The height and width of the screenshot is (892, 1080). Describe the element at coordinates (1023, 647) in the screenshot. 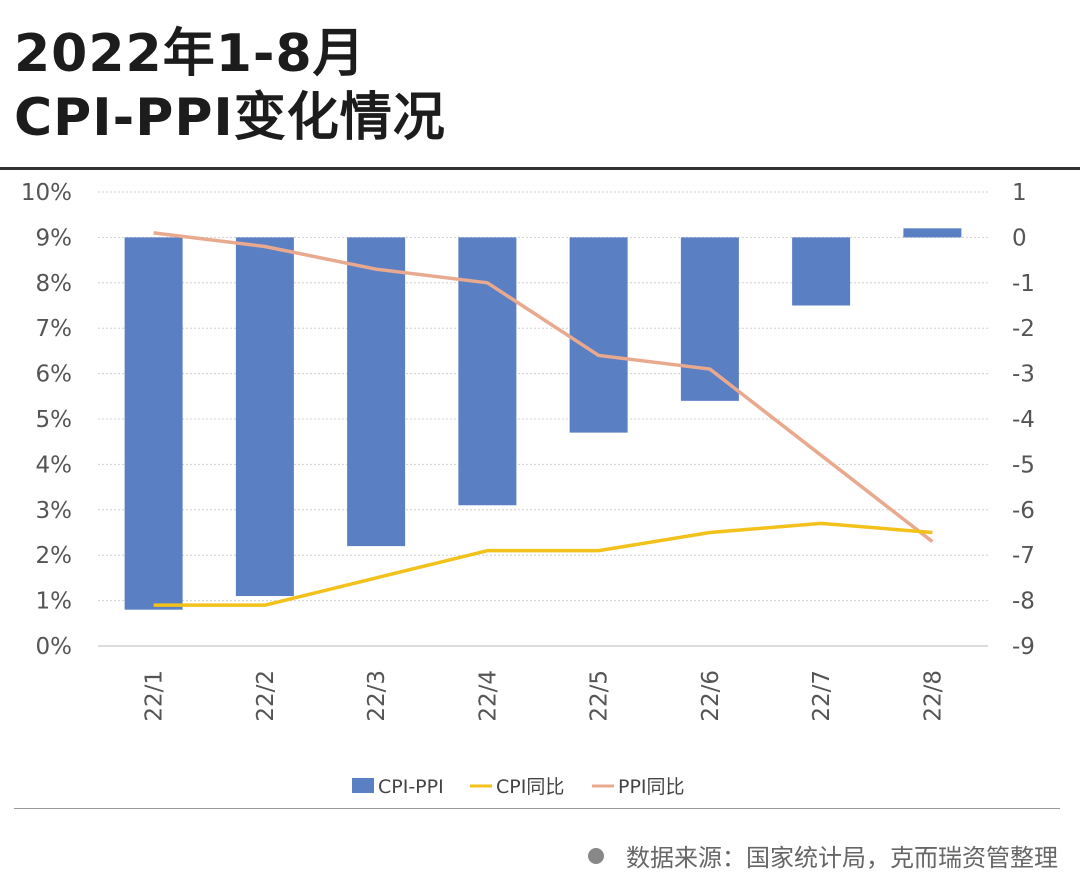

I see `y-right-tick-label: -9` at that location.